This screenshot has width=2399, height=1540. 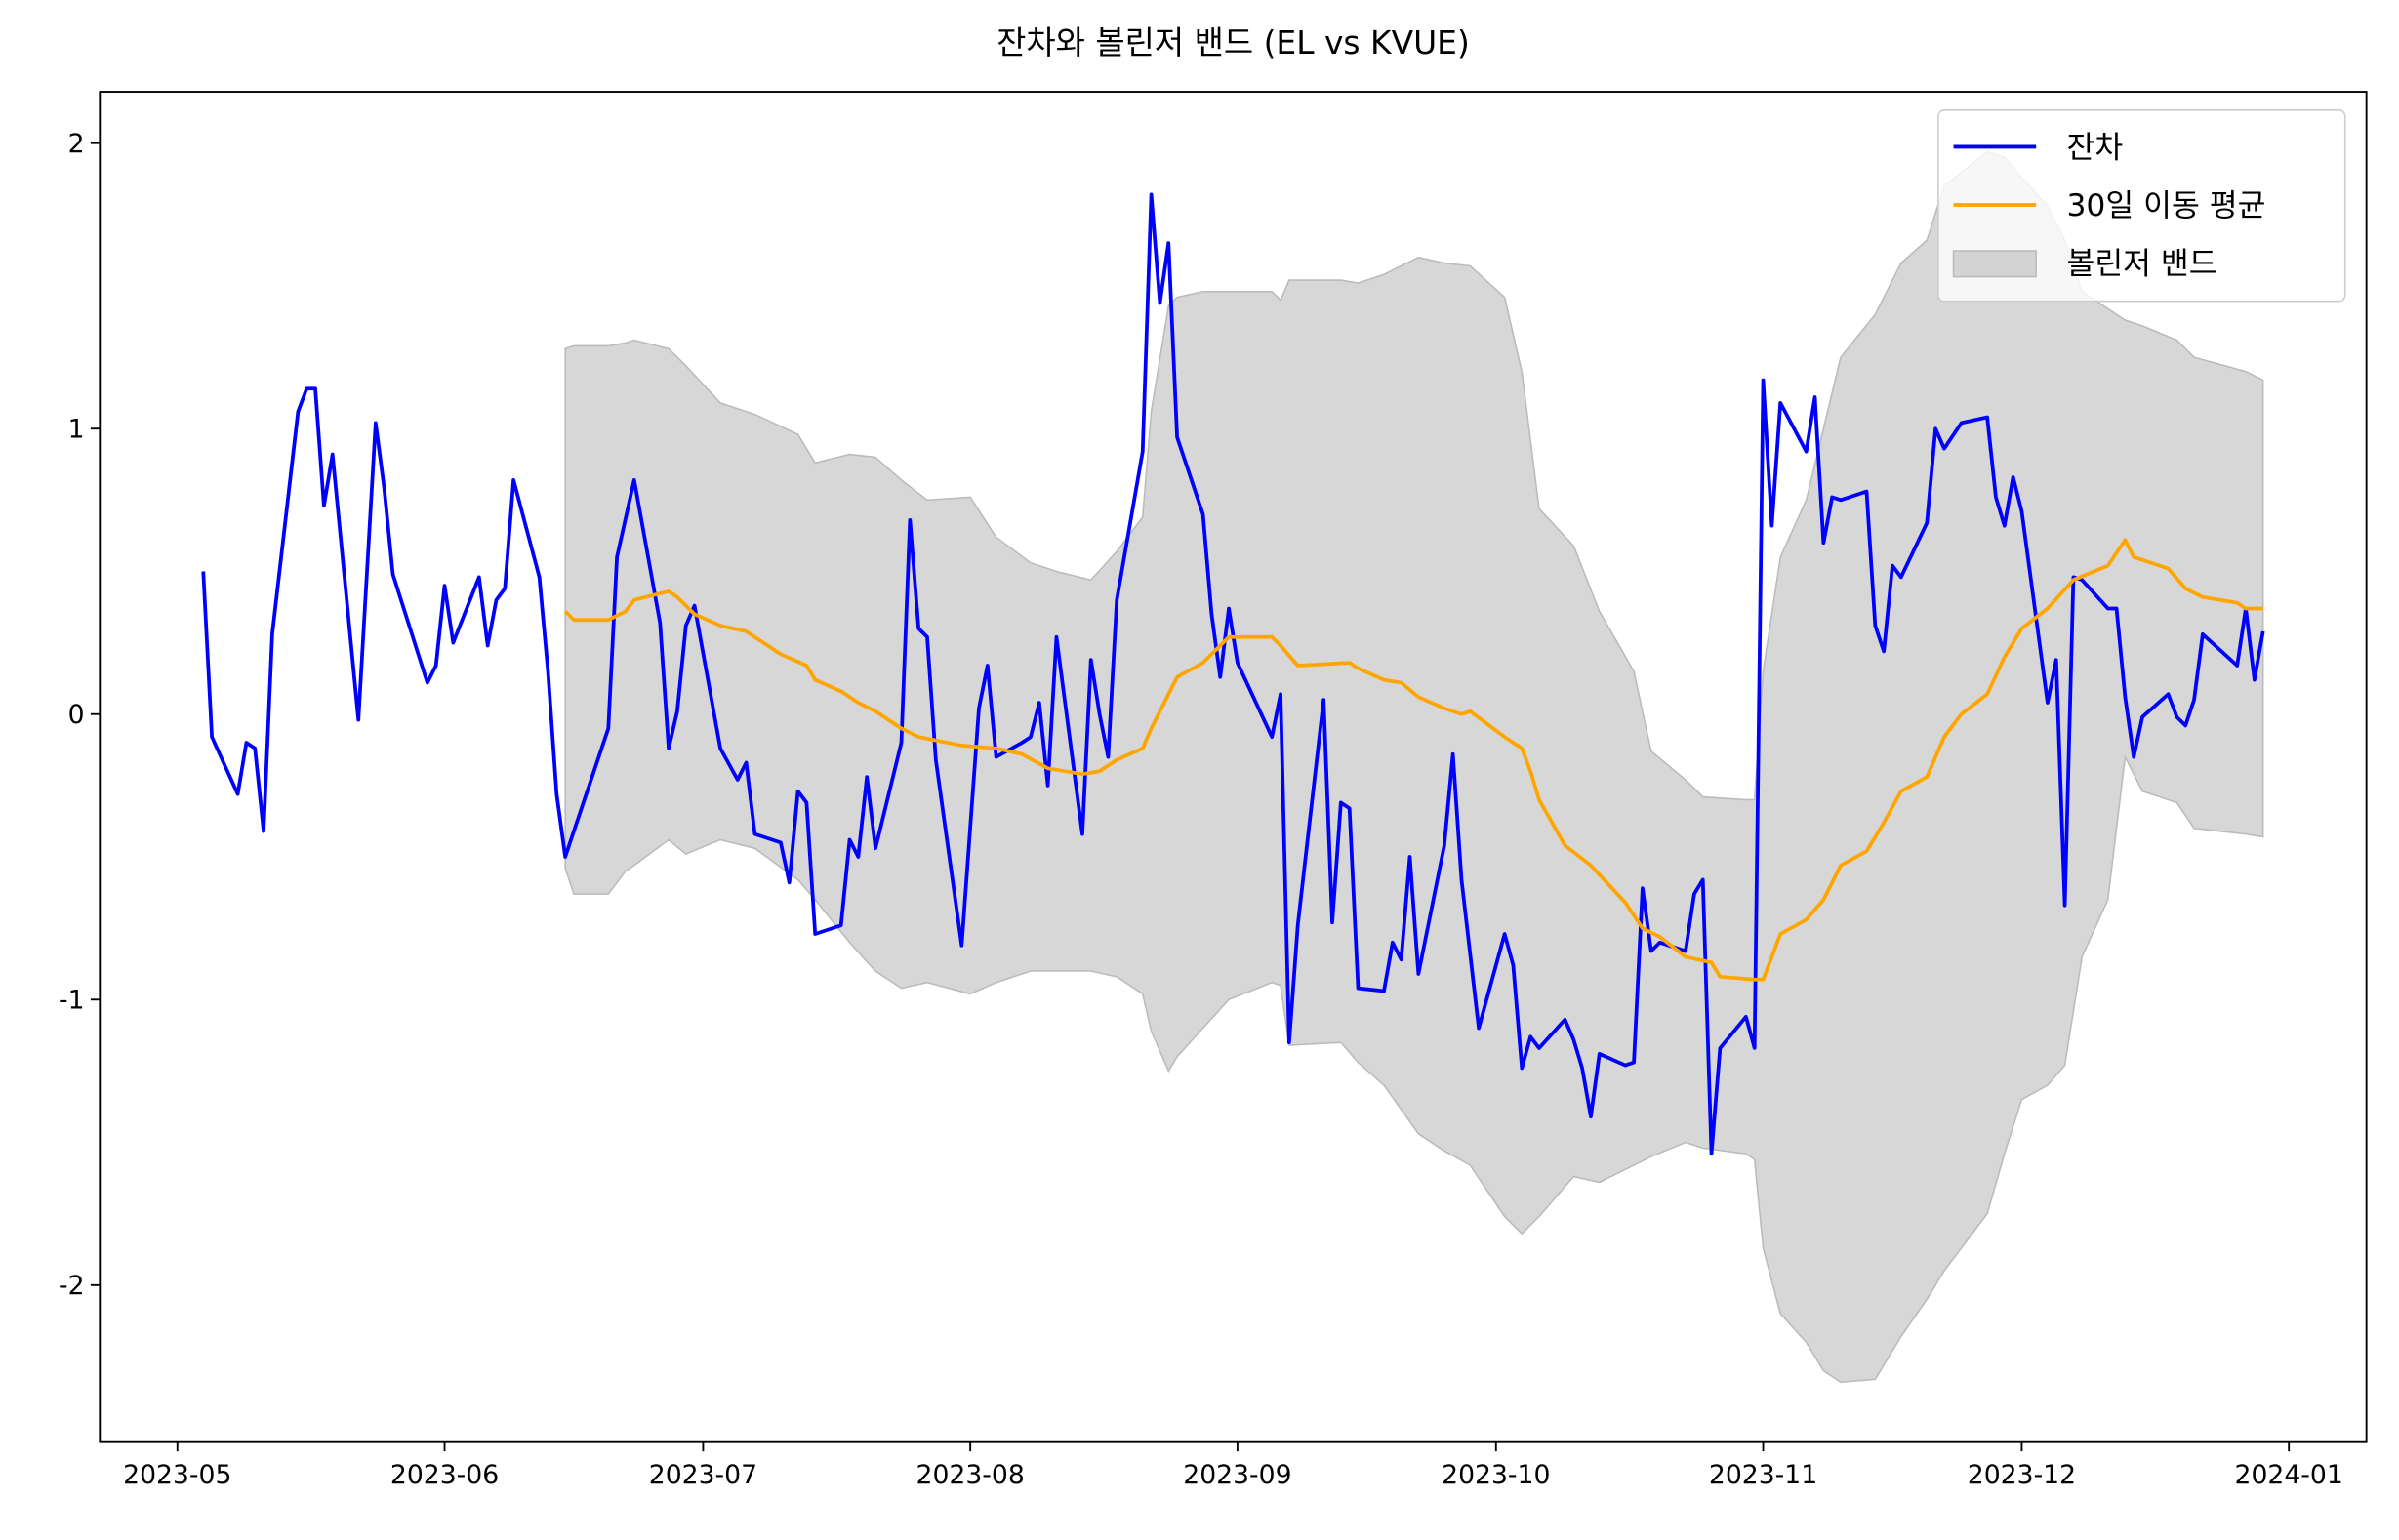 What do you see at coordinates (2095, 147) in the screenshot?
I see `legend-label: 잔차` at bounding box center [2095, 147].